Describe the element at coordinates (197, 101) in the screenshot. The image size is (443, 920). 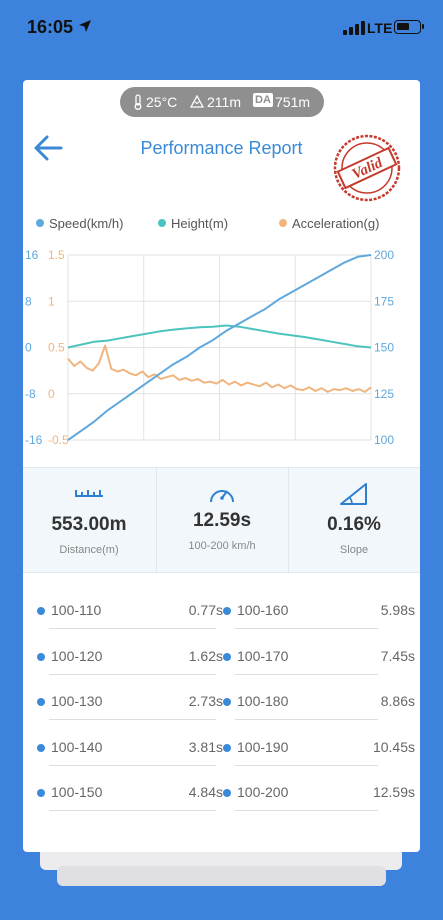
I see `mountain-icon` at that location.